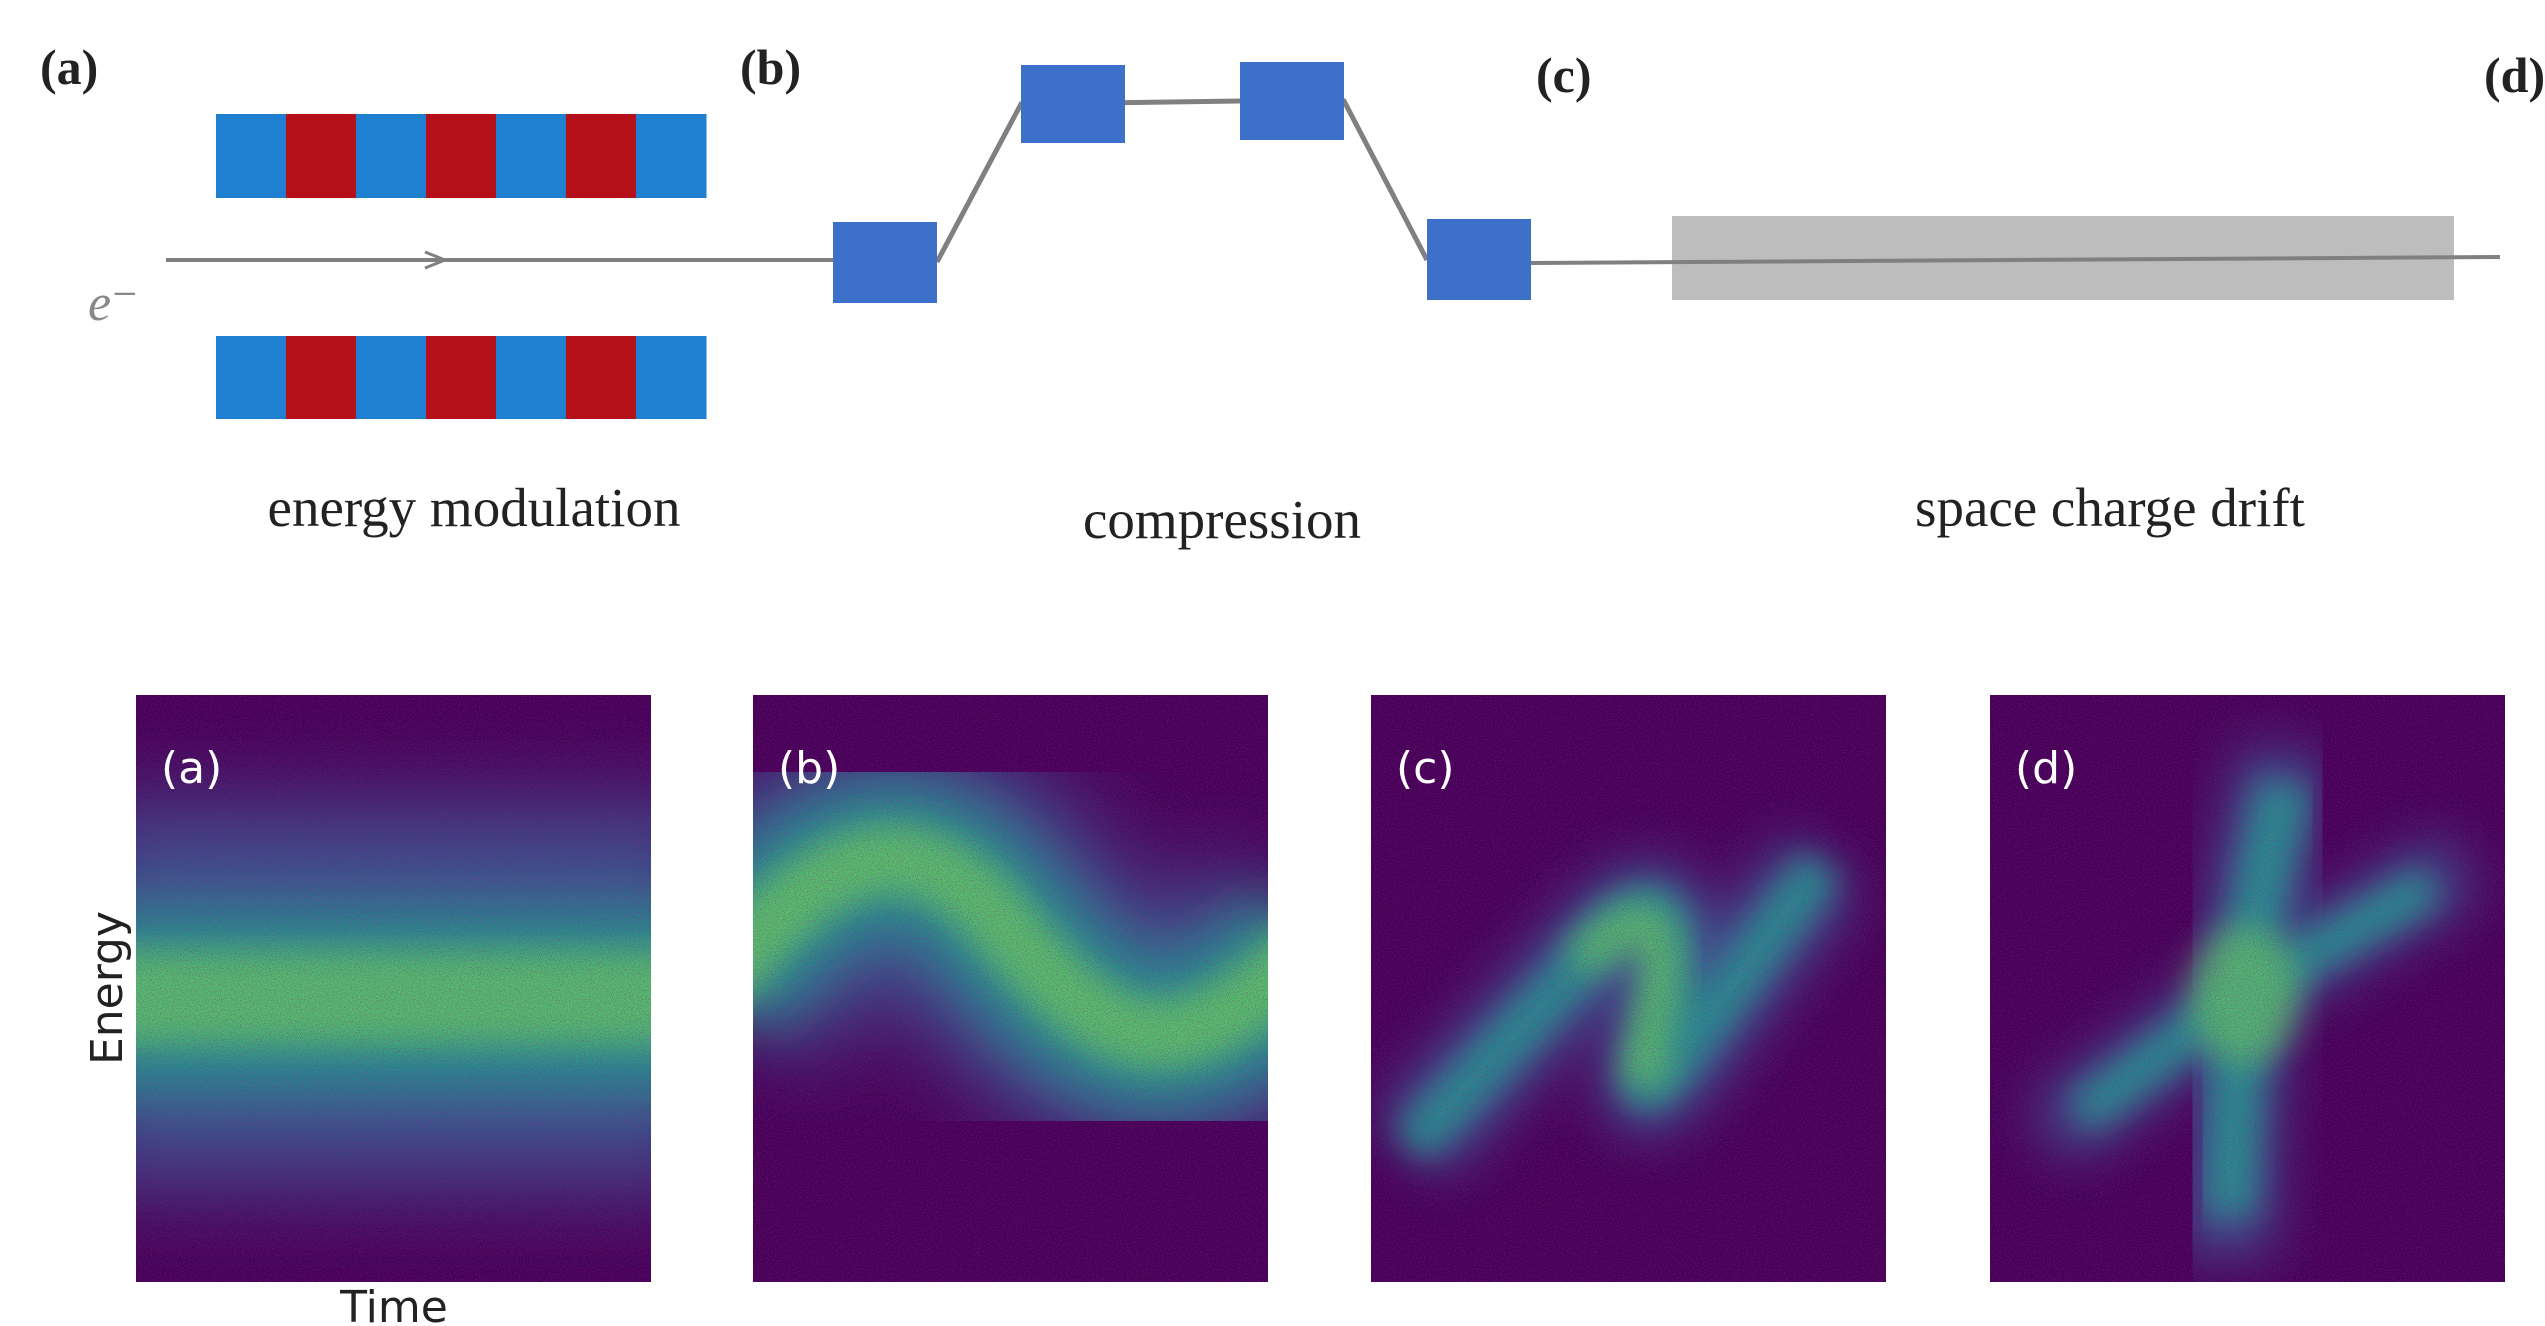  Describe the element at coordinates (69, 67) in the screenshot. I see `stage-label: (a)` at that location.